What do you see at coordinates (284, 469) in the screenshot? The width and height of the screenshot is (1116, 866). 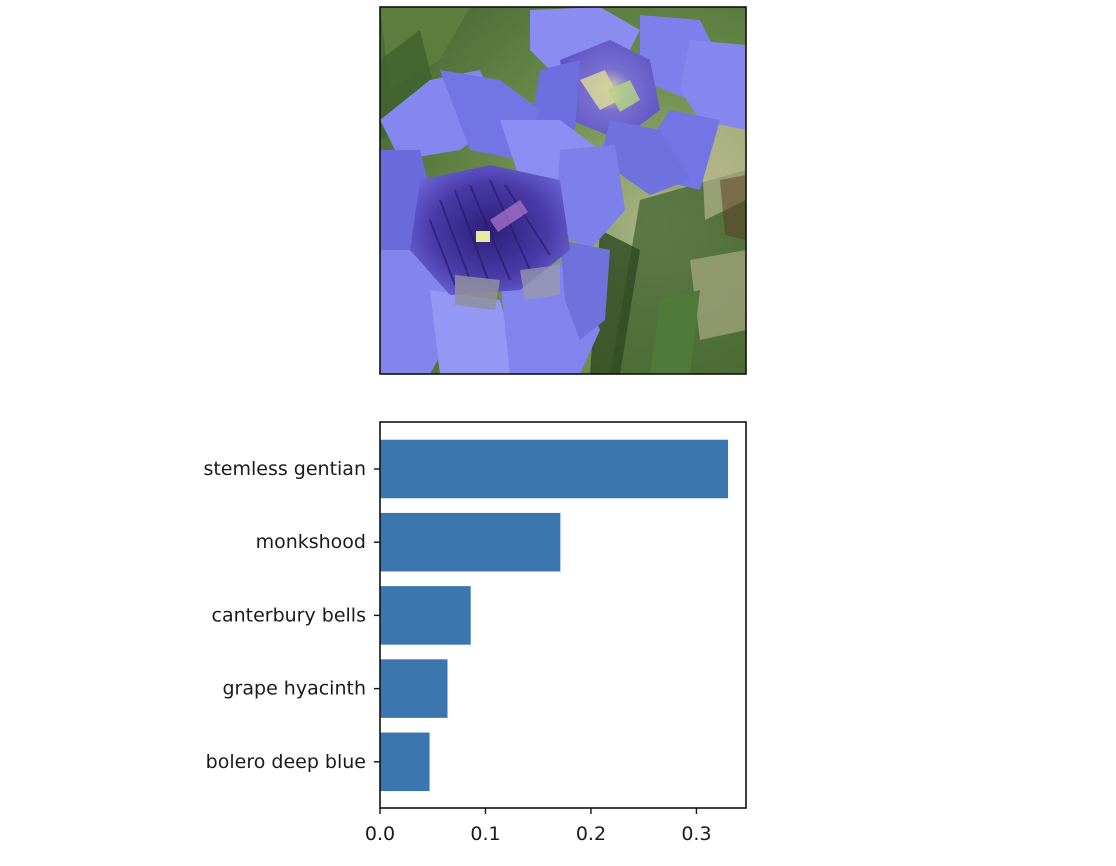 I see `y-tick-label: stemless gentian` at bounding box center [284, 469].